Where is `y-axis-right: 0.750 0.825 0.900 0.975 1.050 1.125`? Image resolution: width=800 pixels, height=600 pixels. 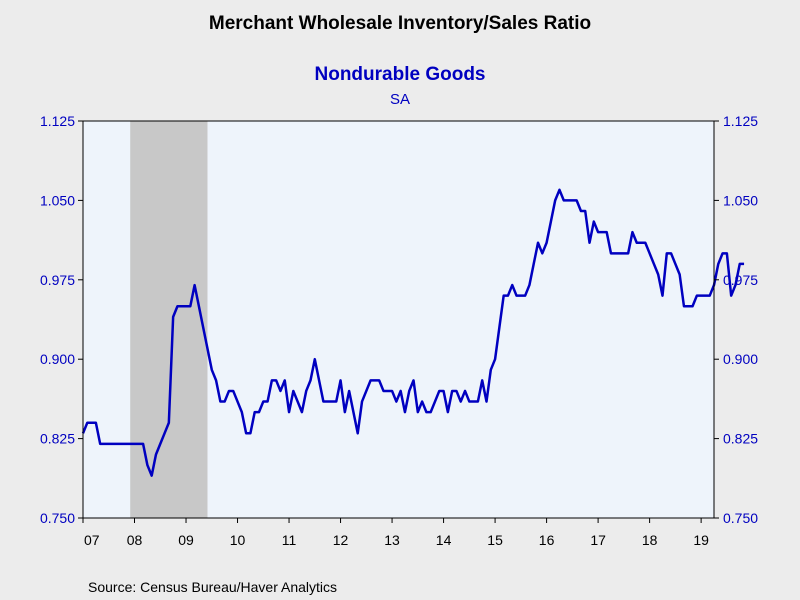
y-axis-right: 0.750 0.825 0.900 0.975 1.050 1.125 is located at coordinates (736, 319).